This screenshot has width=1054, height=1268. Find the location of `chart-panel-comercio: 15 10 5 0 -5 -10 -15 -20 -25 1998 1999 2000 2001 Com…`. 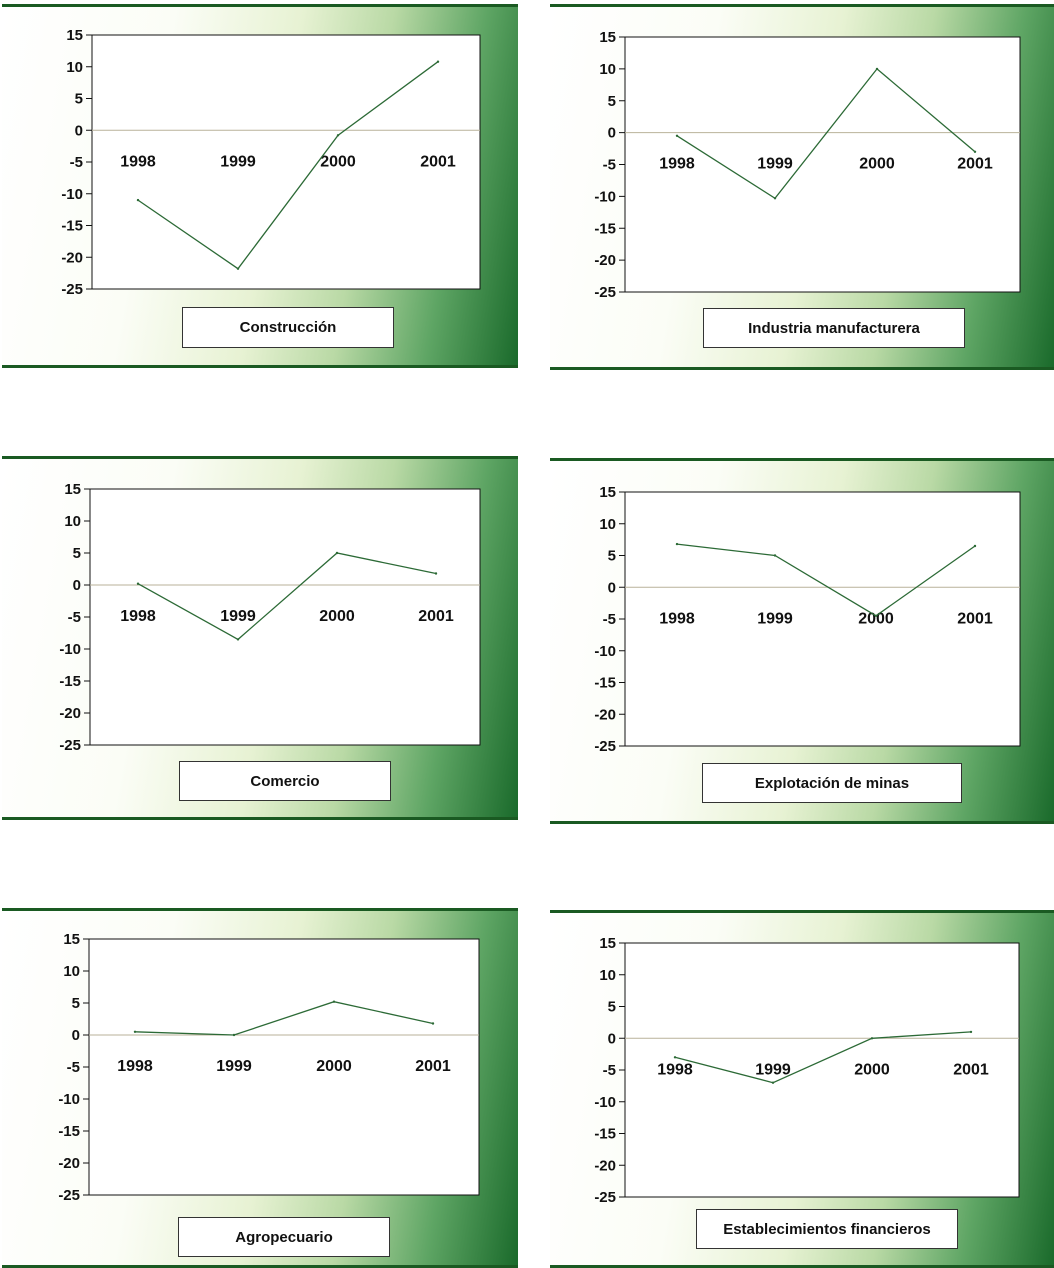

chart-panel-comercio: 15 10 5 0 -5 -10 -15 -20 -25 1998 1999 2000 2001 Com… is located at coordinates (260, 638).